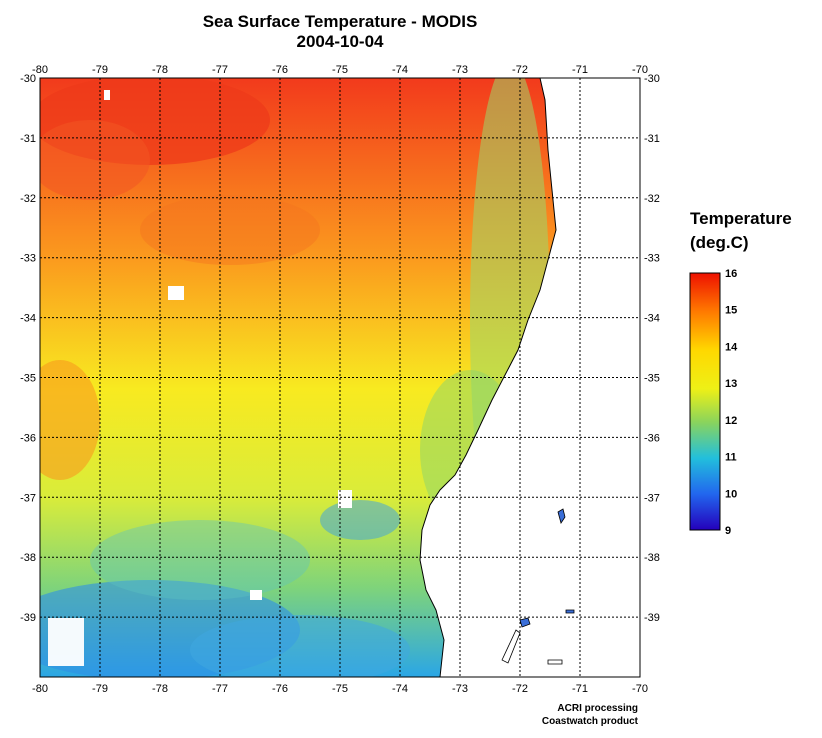 This screenshot has height=738, width=822. What do you see at coordinates (731, 421) in the screenshot?
I see `colorbar-tick-label: 12` at bounding box center [731, 421].